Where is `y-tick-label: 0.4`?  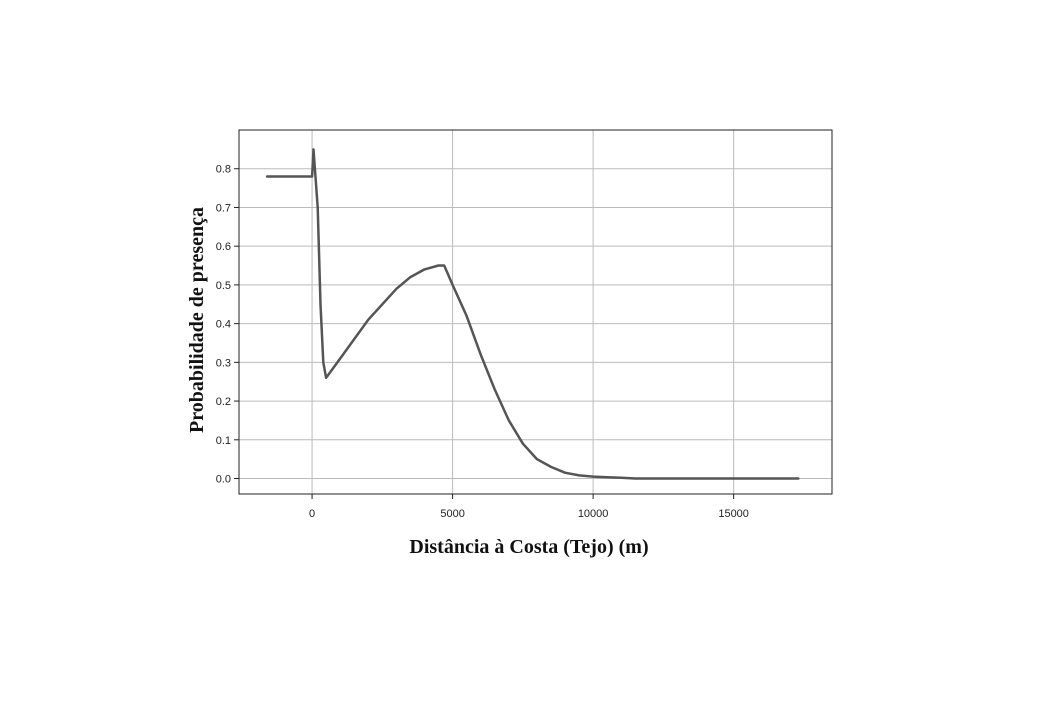 y-tick-label: 0.4 is located at coordinates (223, 325).